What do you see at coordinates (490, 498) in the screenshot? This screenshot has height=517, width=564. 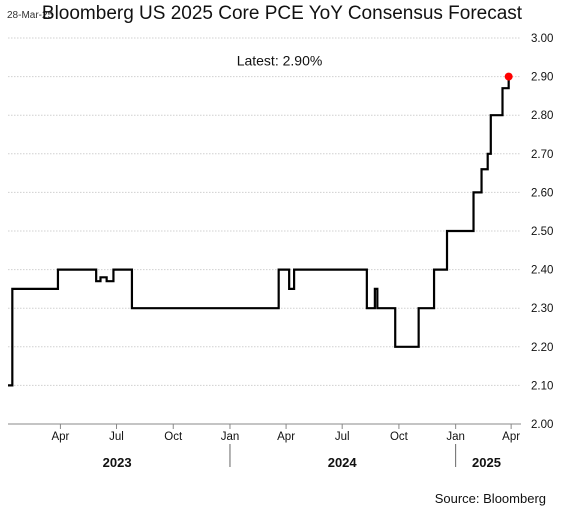 I see `source-note: Source: Bloomberg` at bounding box center [490, 498].